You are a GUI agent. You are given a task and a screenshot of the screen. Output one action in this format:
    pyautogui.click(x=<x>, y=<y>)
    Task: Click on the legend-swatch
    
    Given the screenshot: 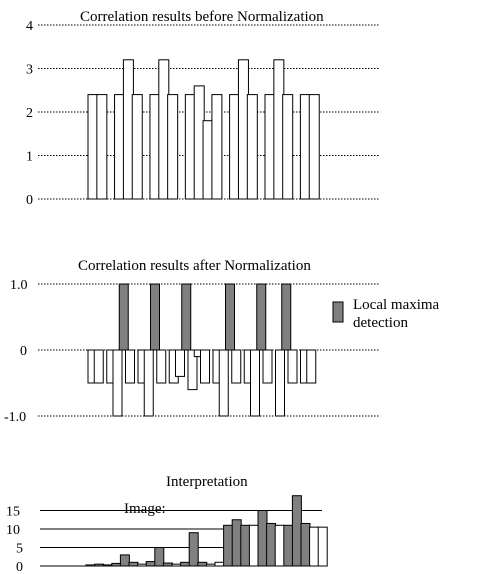 What is the action you would take?
    pyautogui.click(x=338, y=312)
    